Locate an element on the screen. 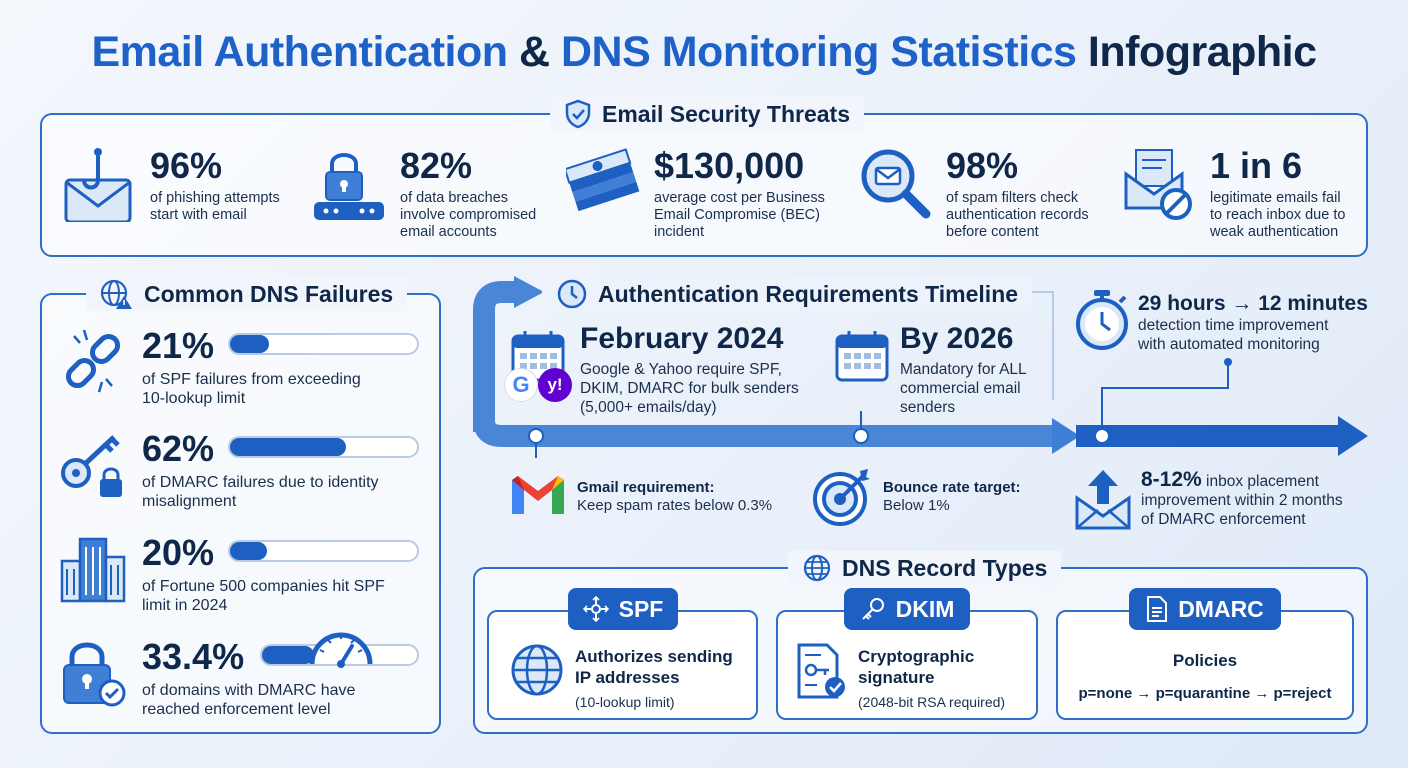 This screenshot has height=768, width=1408. dns-failure-desc: of domains with DMARC have is located at coordinates (249, 690).